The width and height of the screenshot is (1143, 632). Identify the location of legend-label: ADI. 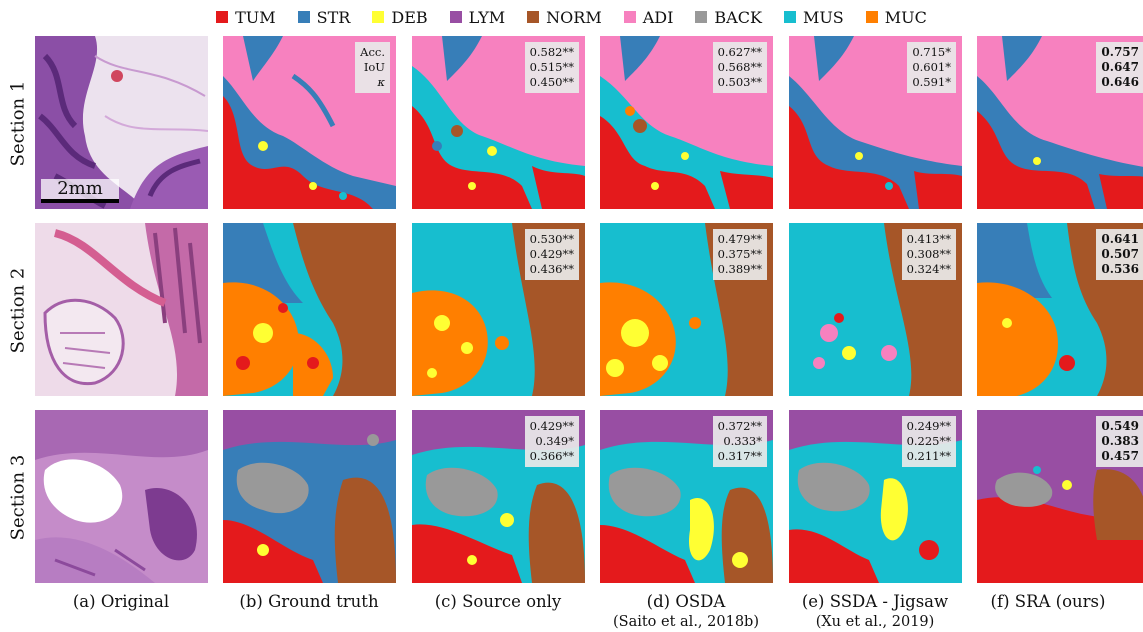
(658, 17).